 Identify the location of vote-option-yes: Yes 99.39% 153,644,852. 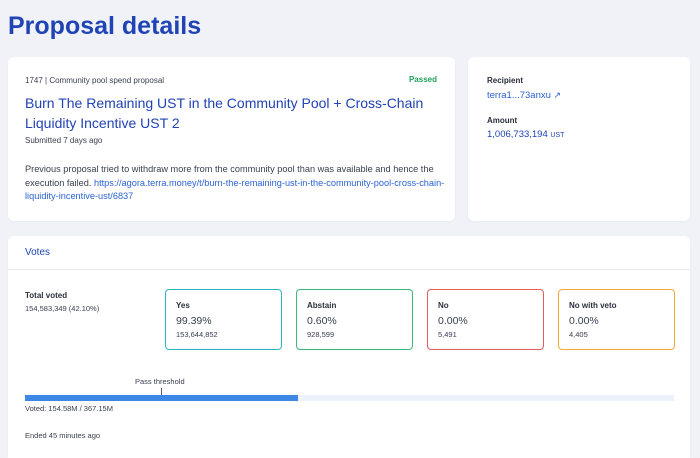
(223, 319).